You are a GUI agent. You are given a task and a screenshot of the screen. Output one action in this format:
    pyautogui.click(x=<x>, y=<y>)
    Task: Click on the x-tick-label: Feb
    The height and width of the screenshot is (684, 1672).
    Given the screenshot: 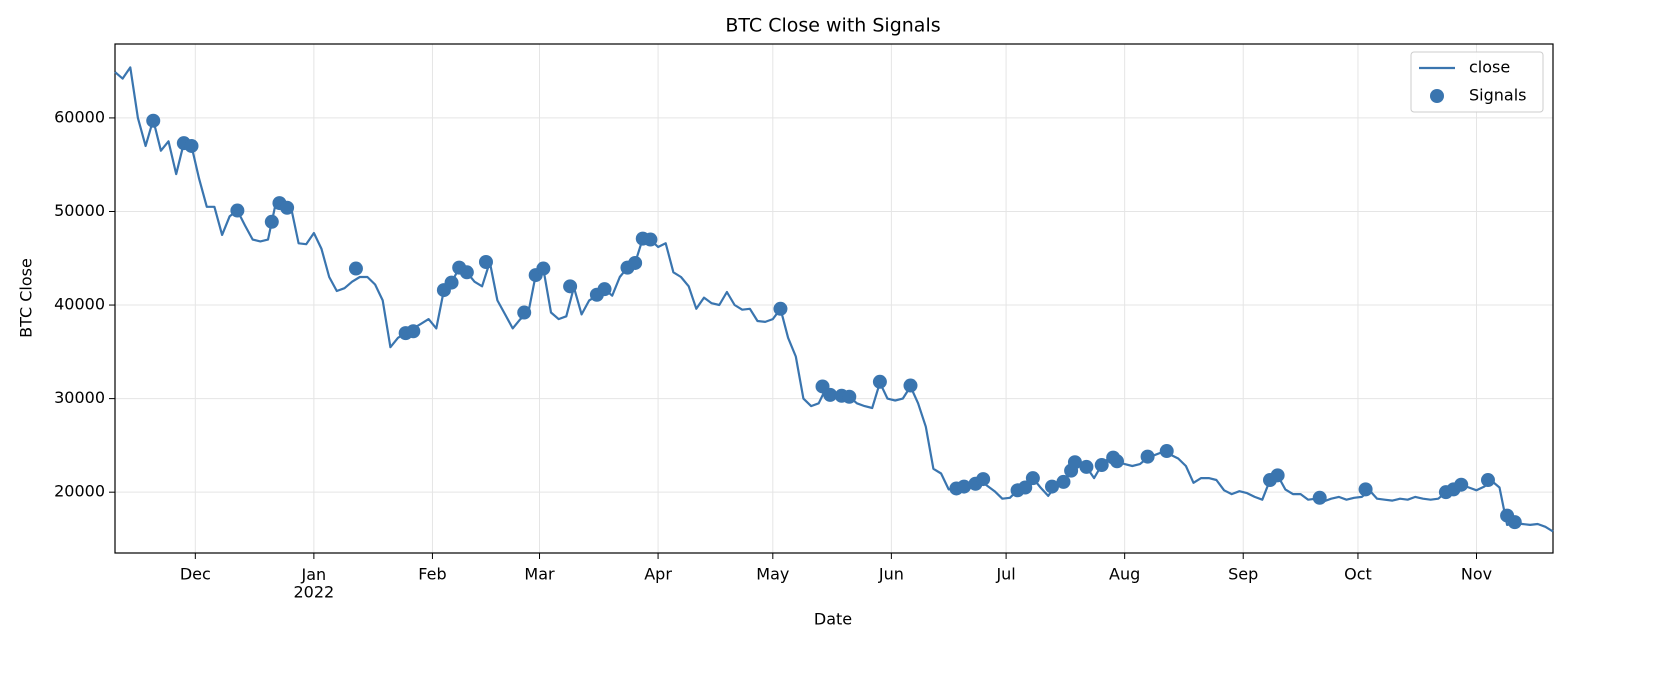 What is the action you would take?
    pyautogui.click(x=432, y=574)
    